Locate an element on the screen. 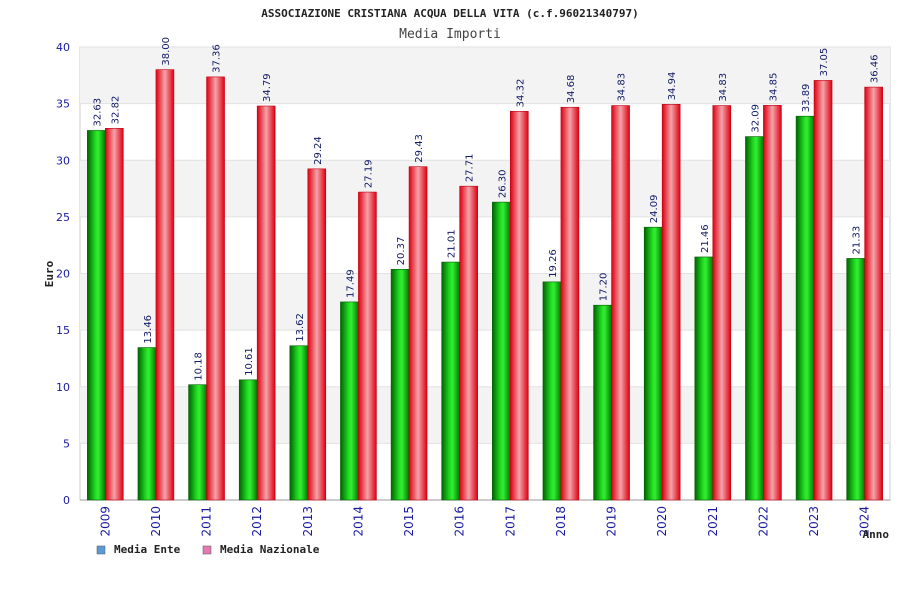 The width and height of the screenshot is (900, 600). bar-media-ente-2009 is located at coordinates (96, 315).